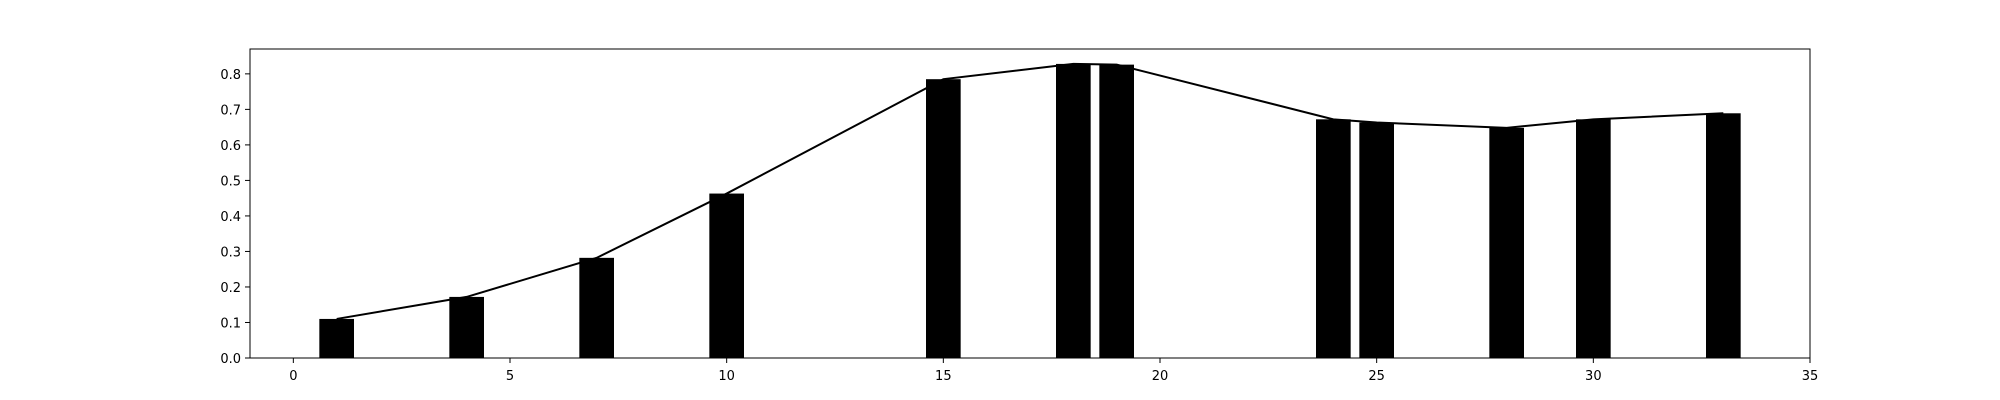 The width and height of the screenshot is (2000, 400). Describe the element at coordinates (1593, 376) in the screenshot. I see `x-tick-label-6: 30` at that location.